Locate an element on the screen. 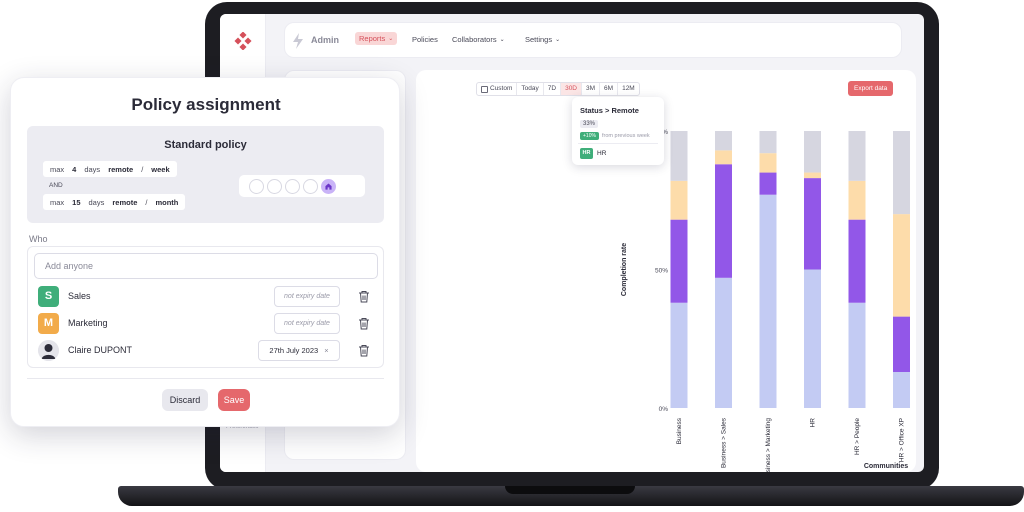 The image size is (1024, 512). rail-preferences-label: Preferences is located at coordinates (242, 427).